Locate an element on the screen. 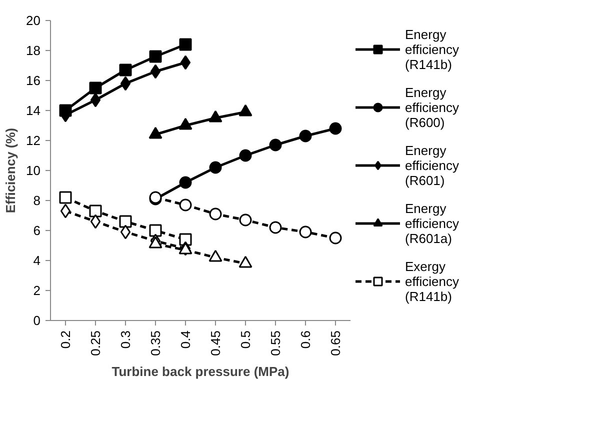 This screenshot has width=613, height=436. legend-label: Exergy efficiency (R141b) is located at coordinates (432, 282).